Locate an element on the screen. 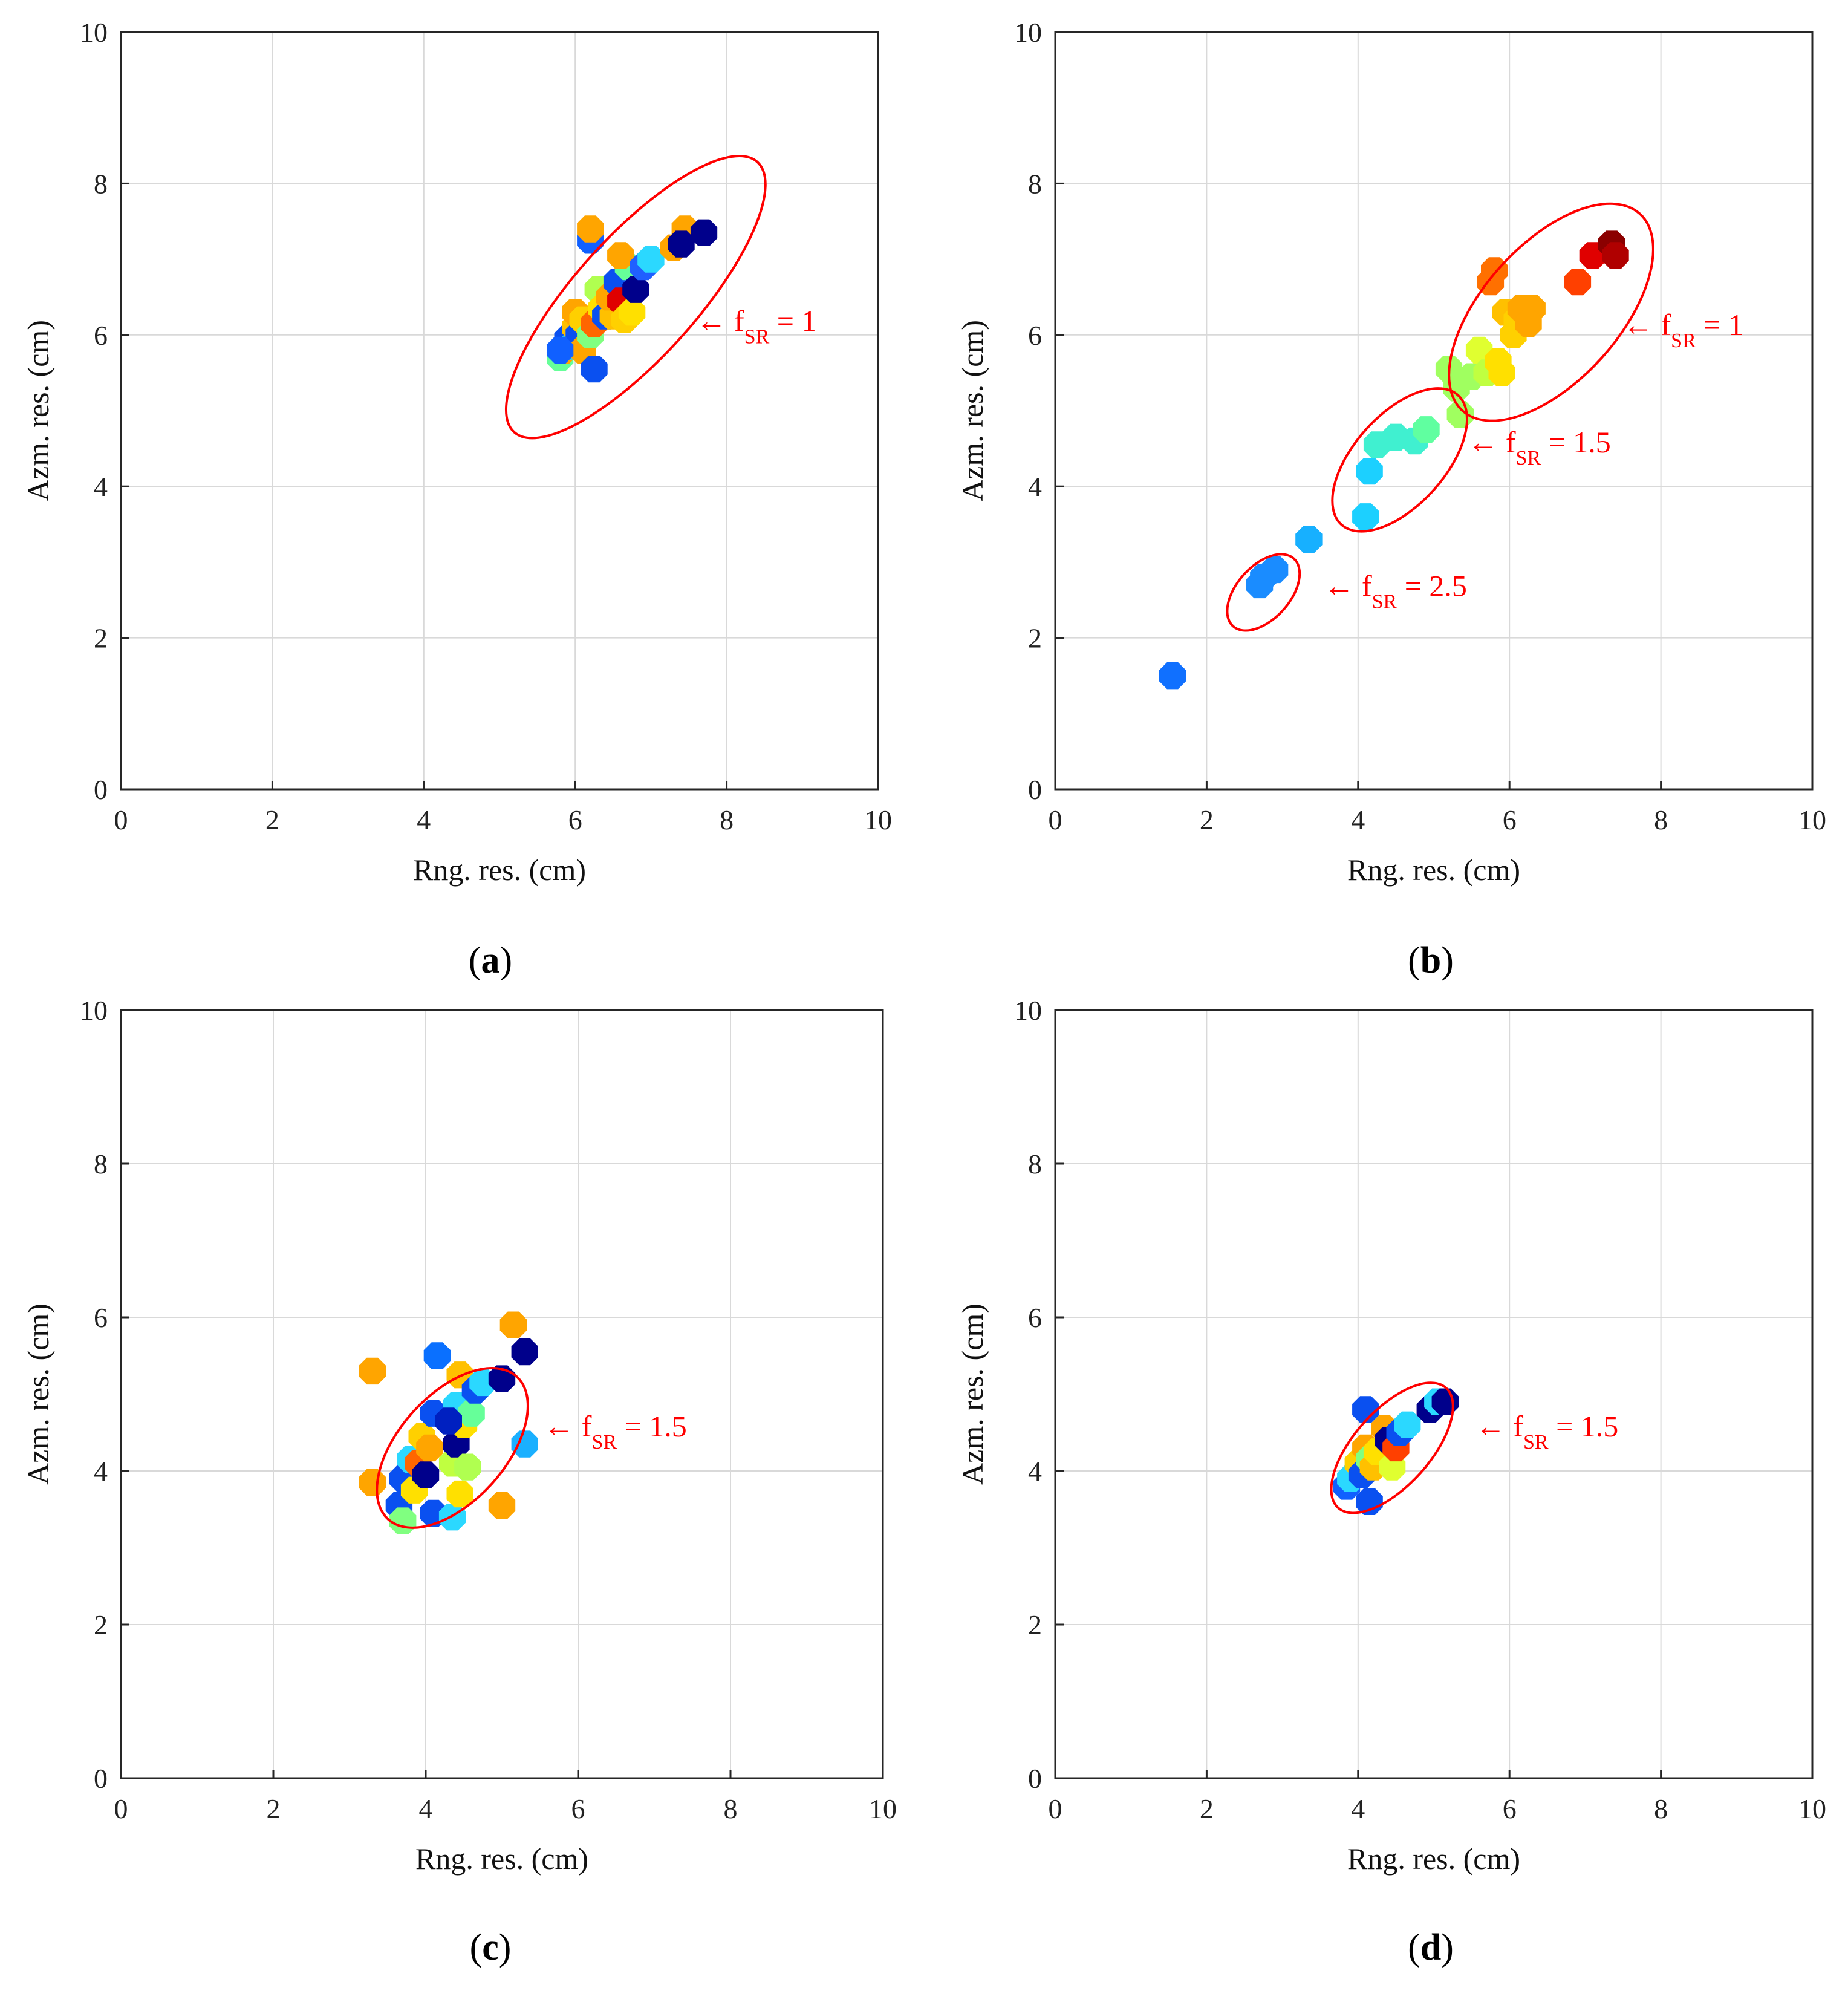 The width and height of the screenshot is (1848, 2005). panel-caption: (c) is located at coordinates (491, 1947).